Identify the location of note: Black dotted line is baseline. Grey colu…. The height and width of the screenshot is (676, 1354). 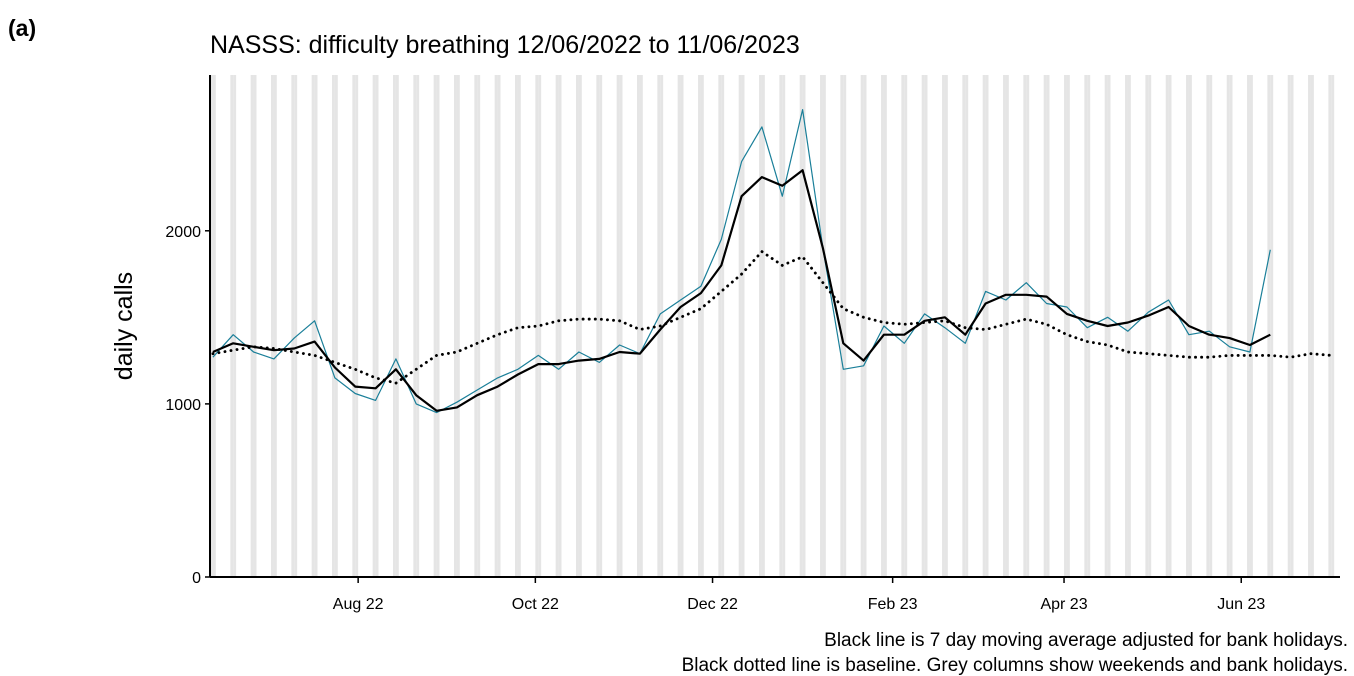
(1015, 665).